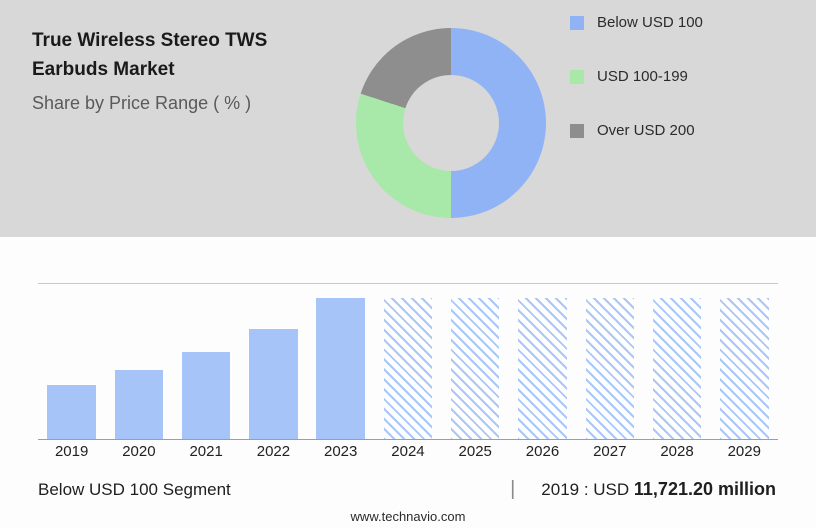  What do you see at coordinates (408, 516) in the screenshot?
I see `site-link: www.technavio.com` at bounding box center [408, 516].